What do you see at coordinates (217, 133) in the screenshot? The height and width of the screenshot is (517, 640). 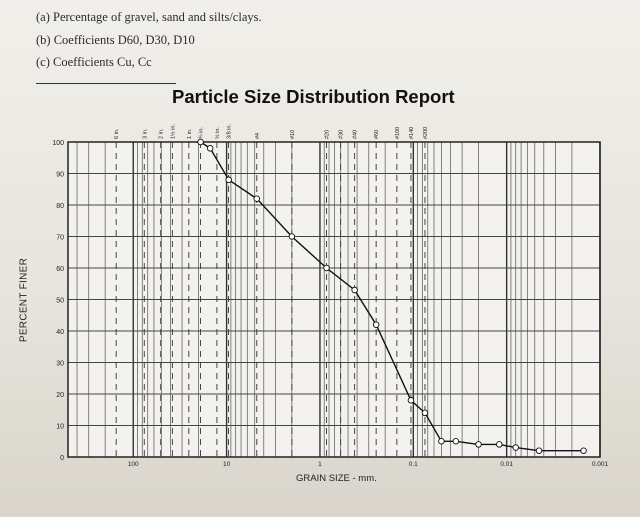 I see `sieve-label: ½ in.` at bounding box center [217, 133].